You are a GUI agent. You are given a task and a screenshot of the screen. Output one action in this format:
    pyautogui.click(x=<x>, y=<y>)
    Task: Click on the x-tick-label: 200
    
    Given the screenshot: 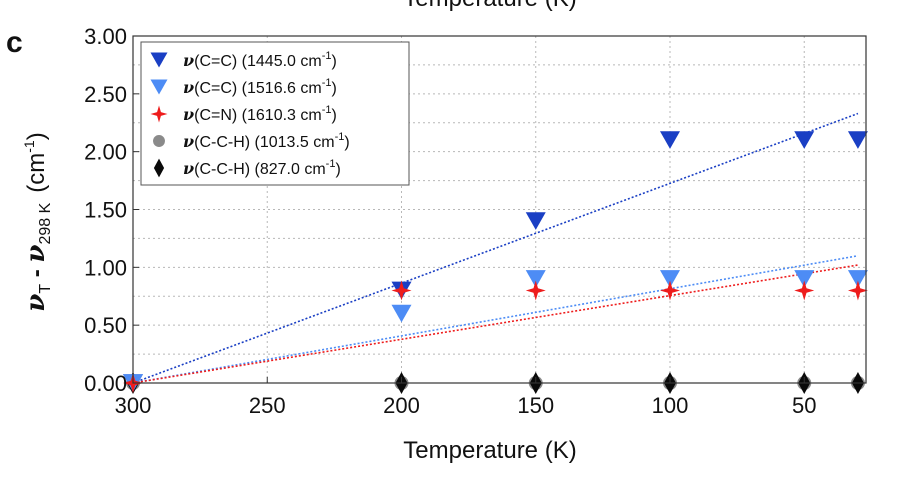 What is the action you would take?
    pyautogui.click(x=401, y=405)
    